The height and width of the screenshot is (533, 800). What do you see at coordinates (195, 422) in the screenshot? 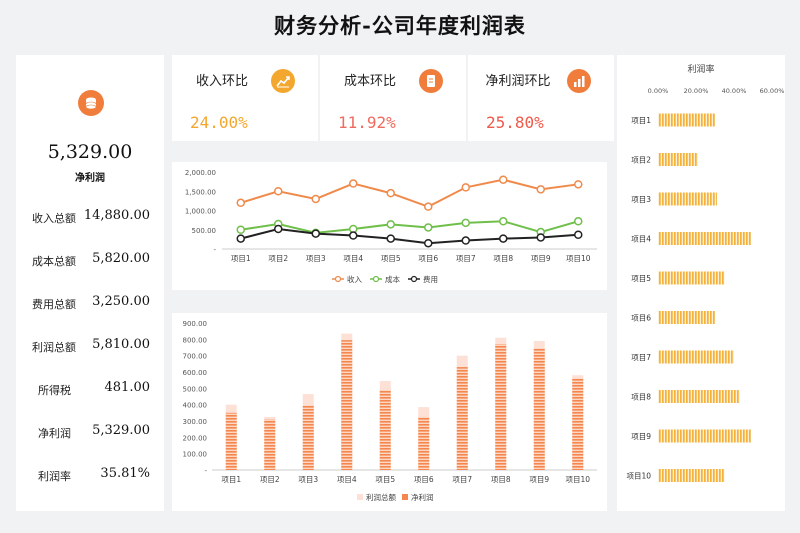
I see `y-tick-label: 300.00` at bounding box center [195, 422].